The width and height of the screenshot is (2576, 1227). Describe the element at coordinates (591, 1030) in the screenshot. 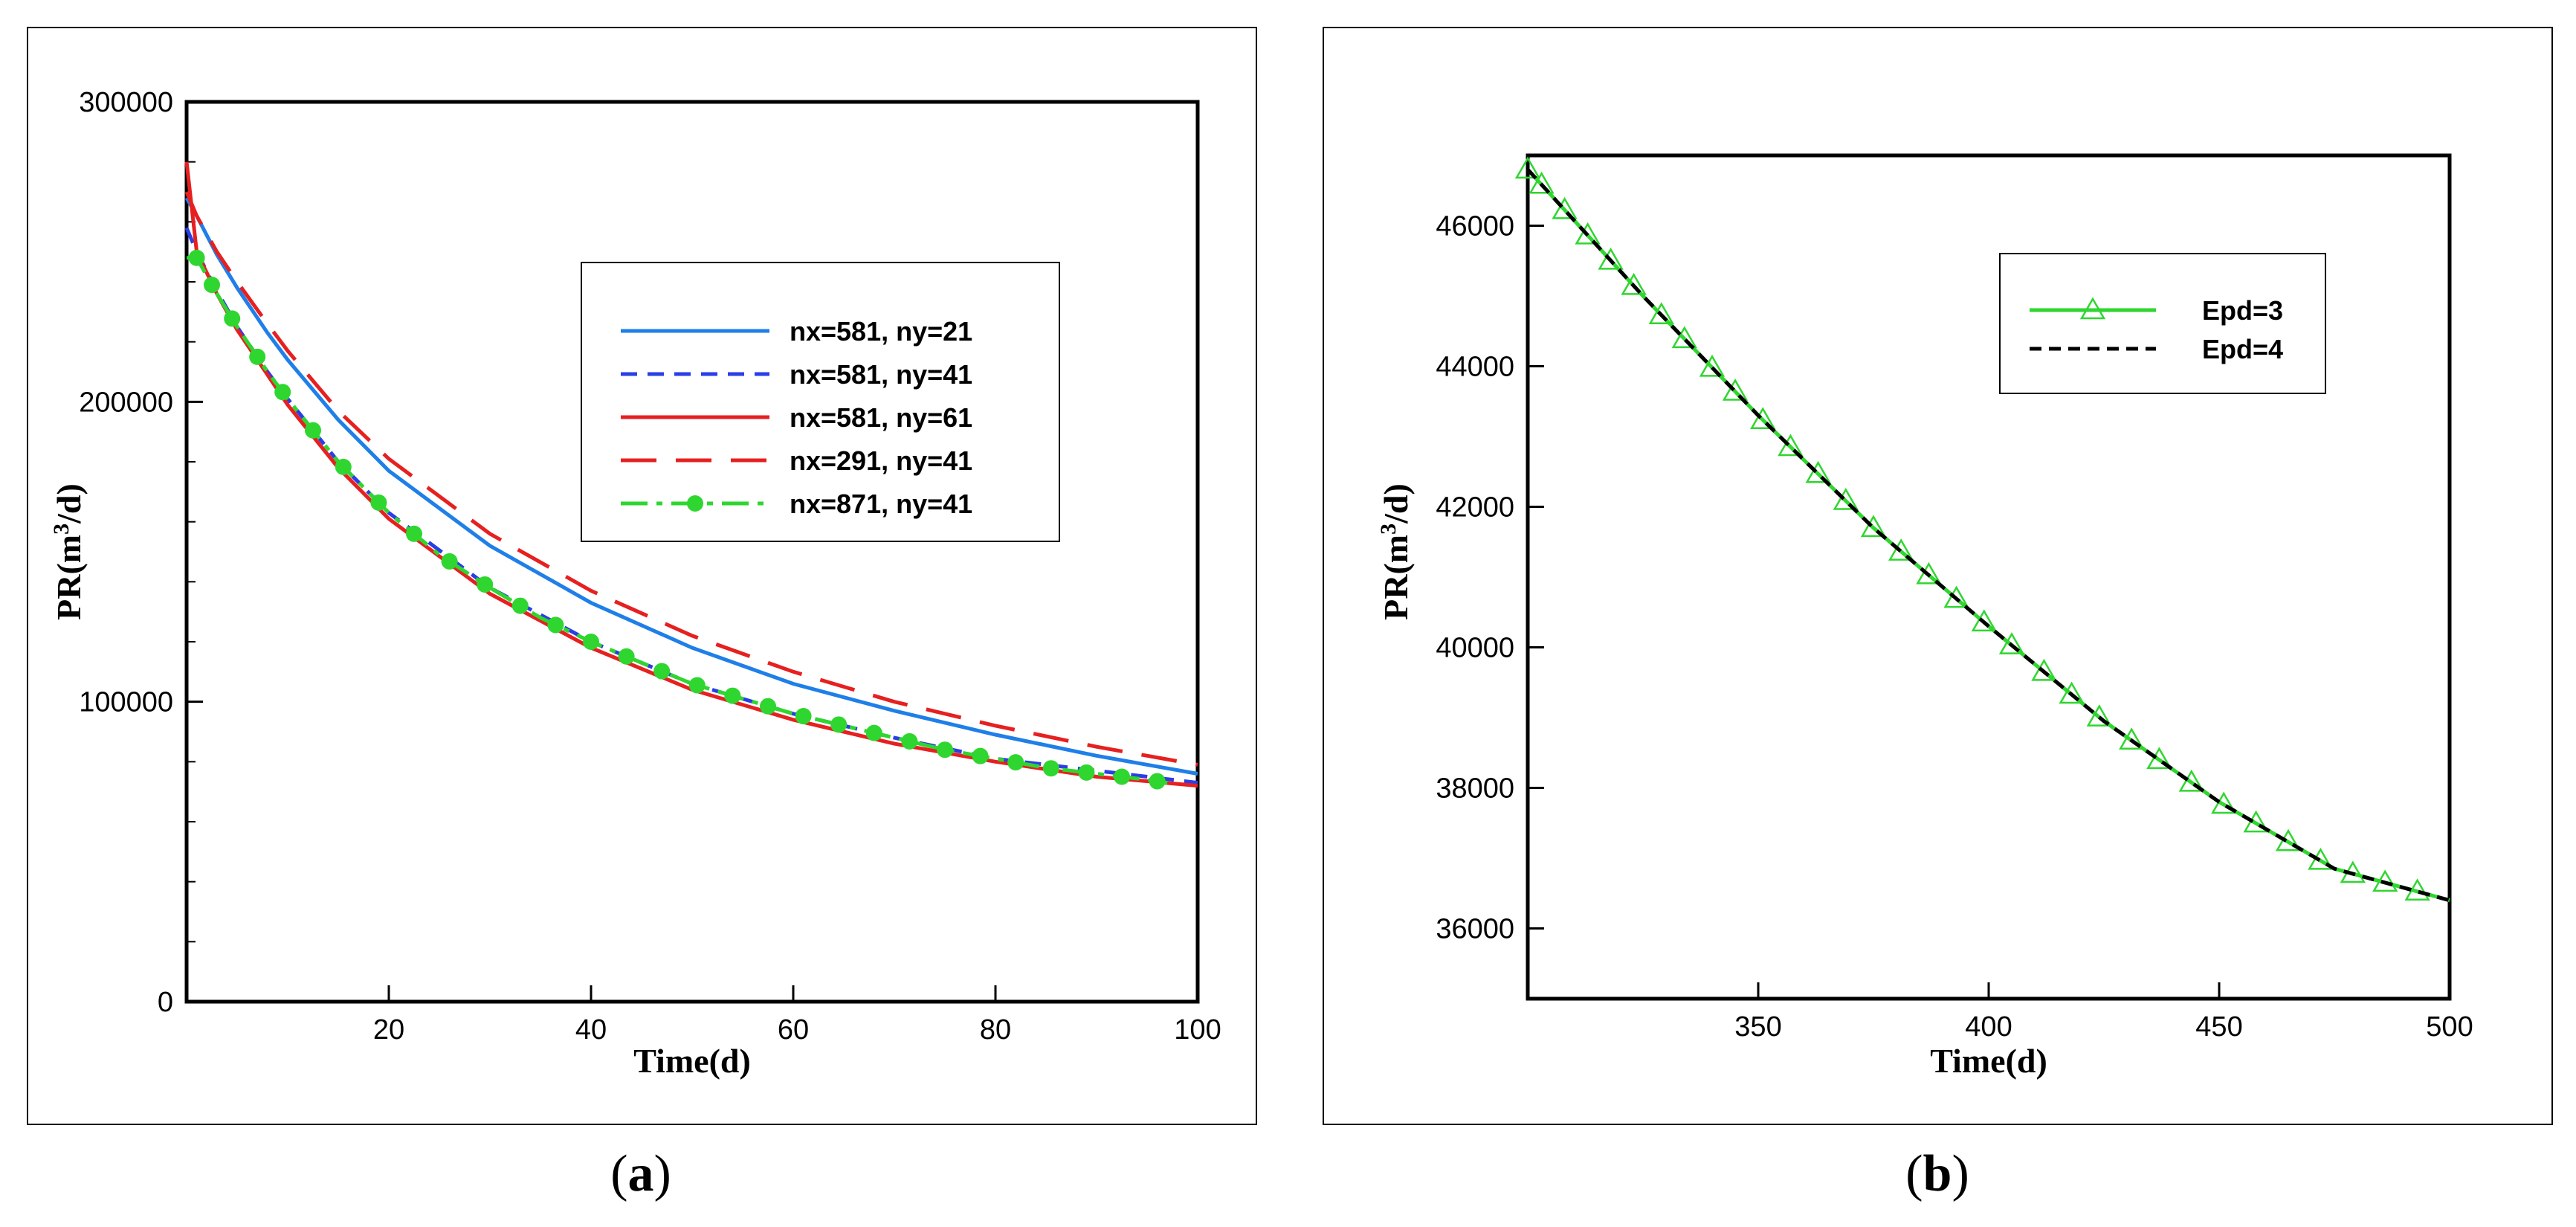

I see `panel-a-xtick-label: 40` at that location.